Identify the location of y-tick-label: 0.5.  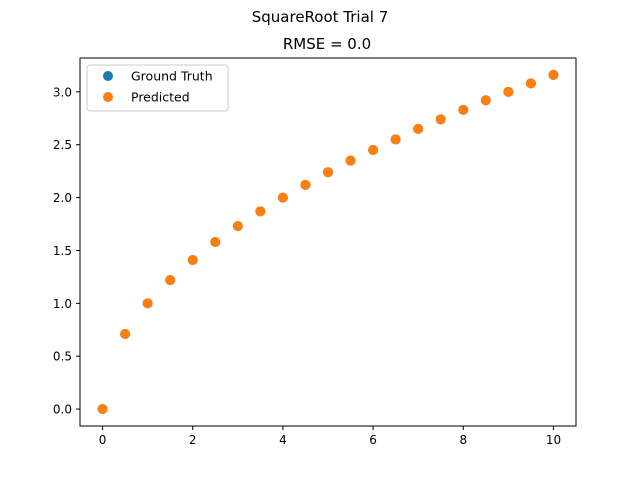
(62, 357).